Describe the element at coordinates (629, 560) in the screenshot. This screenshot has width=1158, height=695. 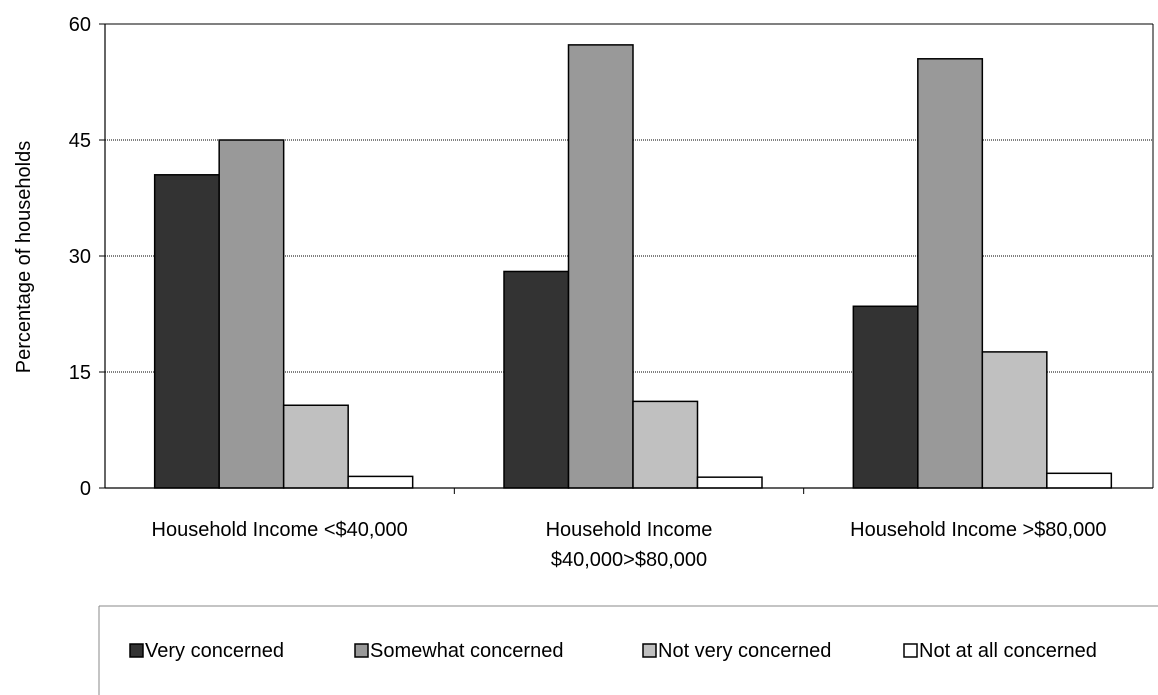
I see `category-label: $40,000>$80,000` at that location.